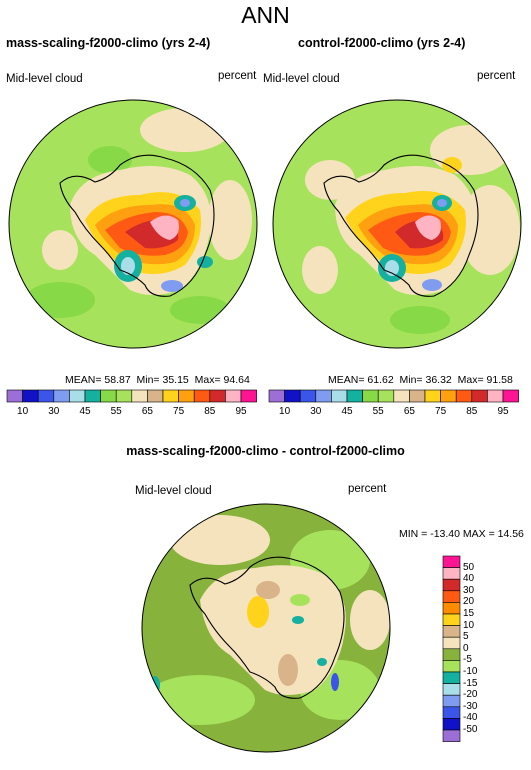 Image resolution: width=531 pixels, height=770 pixels. Describe the element at coordinates (496, 76) in the screenshot. I see `panel-2-units-label: percent` at that location.